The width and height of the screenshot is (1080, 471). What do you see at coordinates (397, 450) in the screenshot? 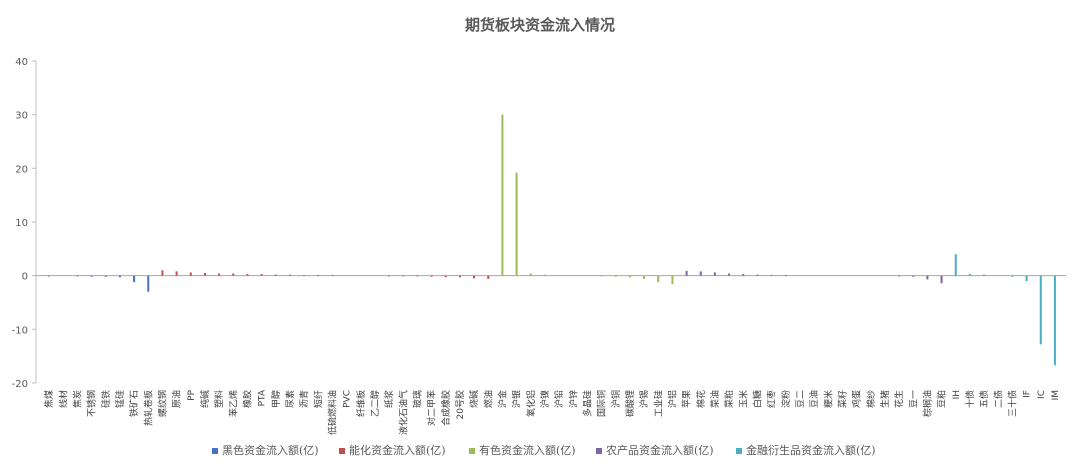
I see `legend-label: 能化资金流入额(亿)` at bounding box center [397, 450].